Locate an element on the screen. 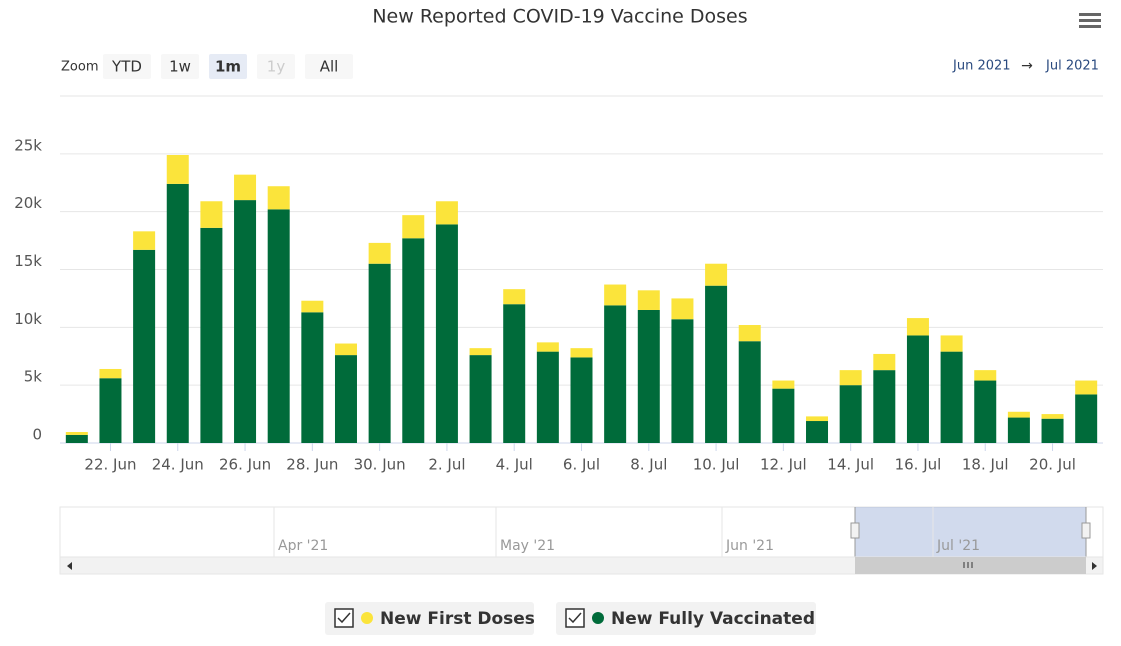 This screenshot has width=1121, height=646. y-tick-label: 25k is located at coordinates (28, 145).